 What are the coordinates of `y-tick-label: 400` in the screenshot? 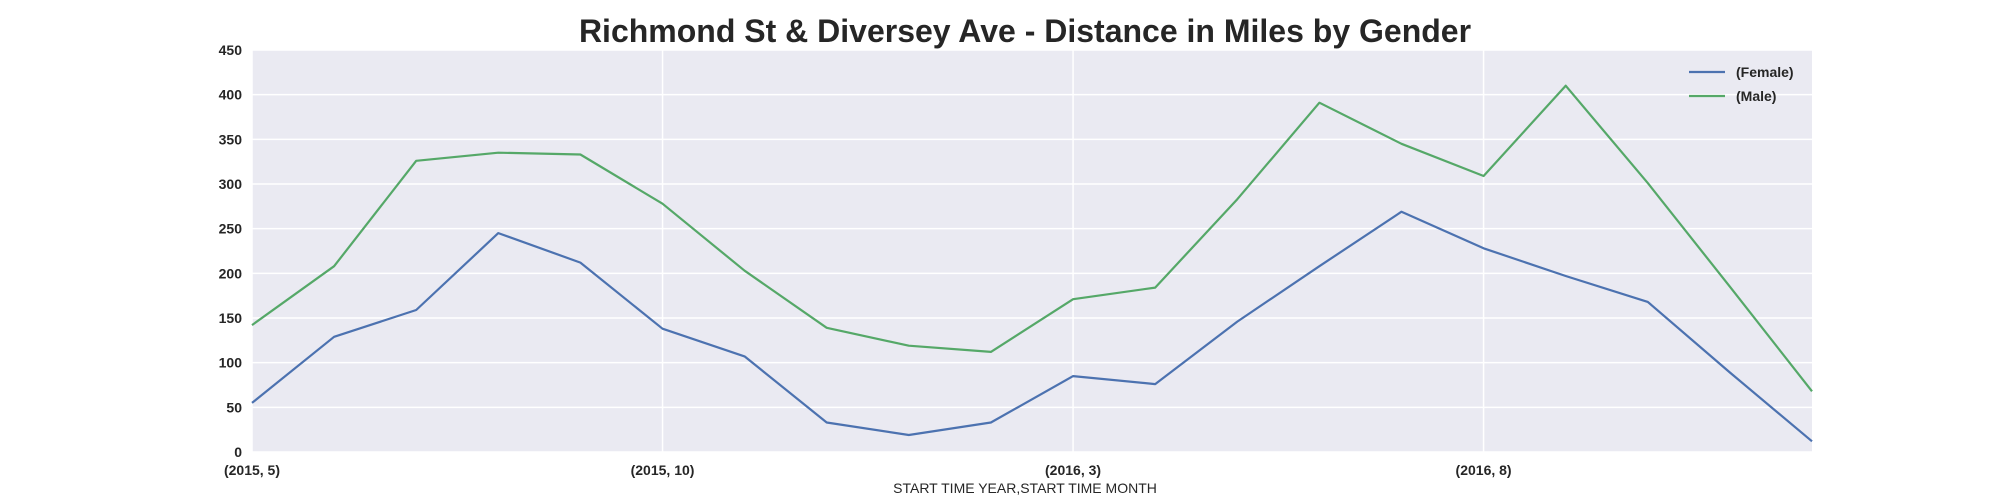 It's located at (231, 95).